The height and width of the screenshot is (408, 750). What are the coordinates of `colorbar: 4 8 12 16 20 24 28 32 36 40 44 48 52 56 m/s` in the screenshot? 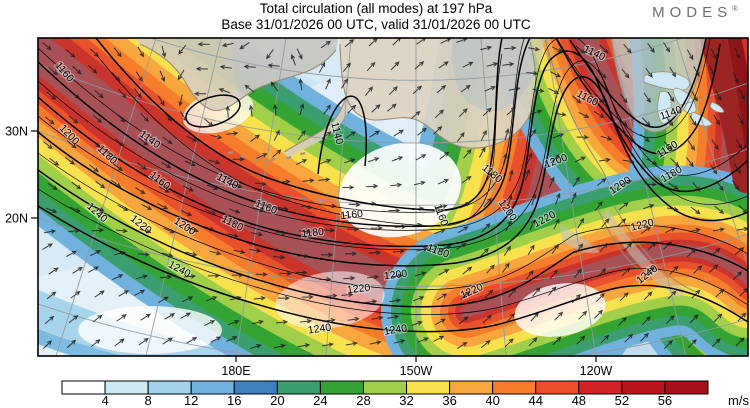 It's located at (405, 394).